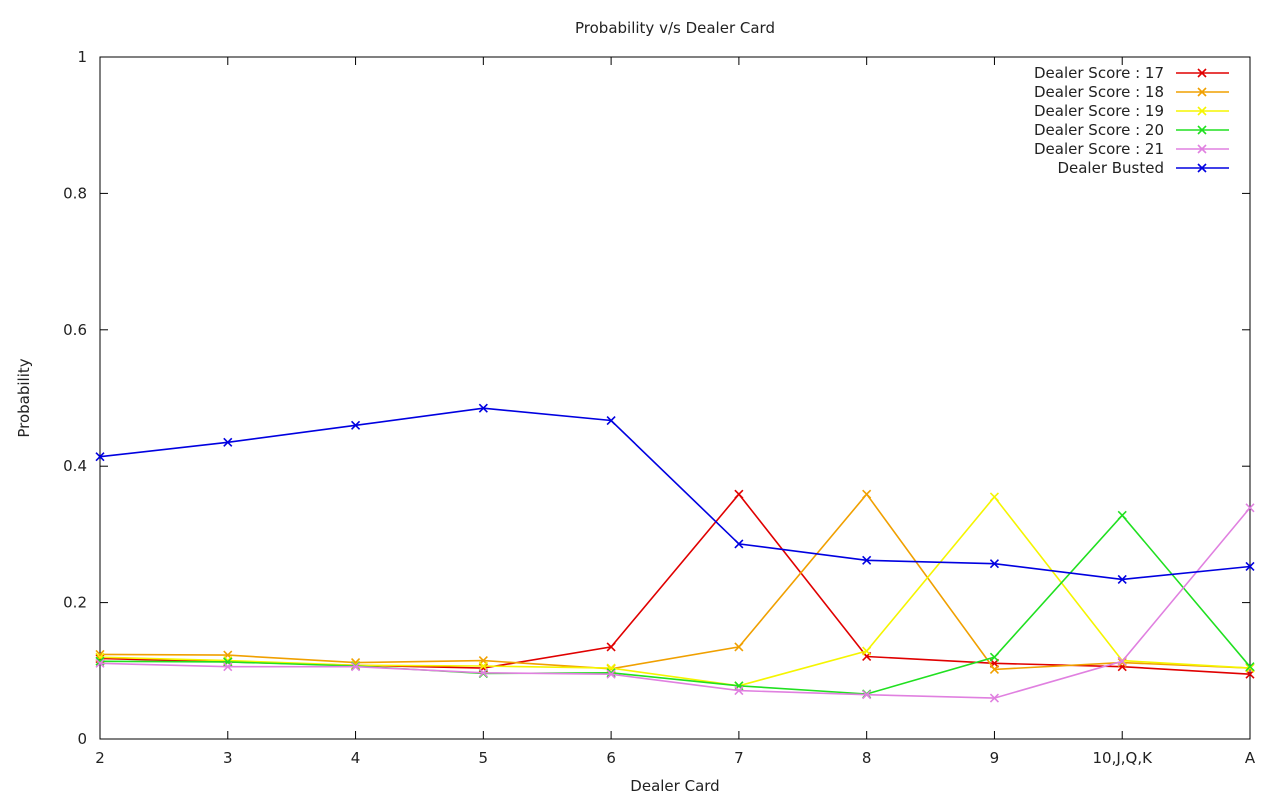  What do you see at coordinates (867, 758) in the screenshot?
I see `x-tick-label: 8` at bounding box center [867, 758].